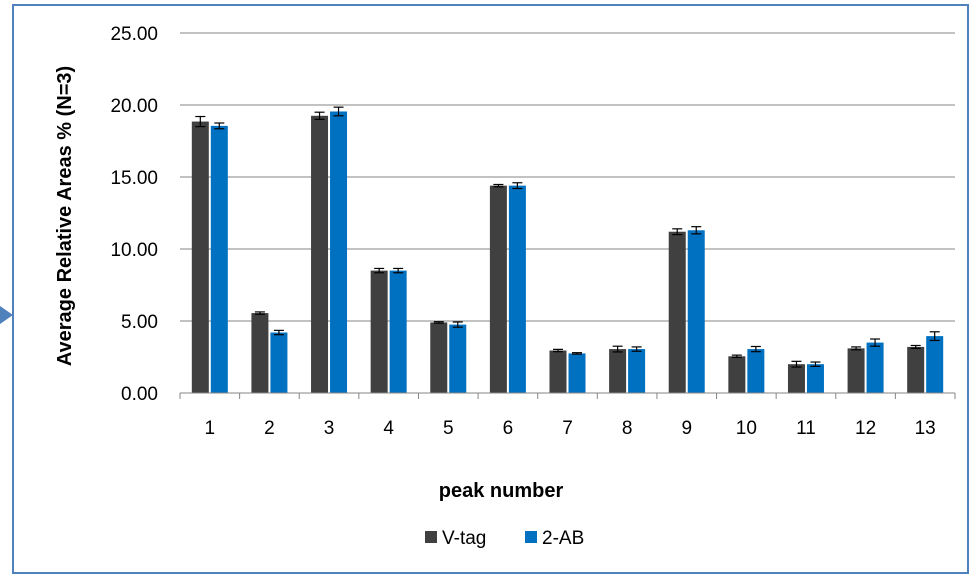 Image resolution: width=976 pixels, height=581 pixels. I want to click on x-axis-title: peak number, so click(501, 491).